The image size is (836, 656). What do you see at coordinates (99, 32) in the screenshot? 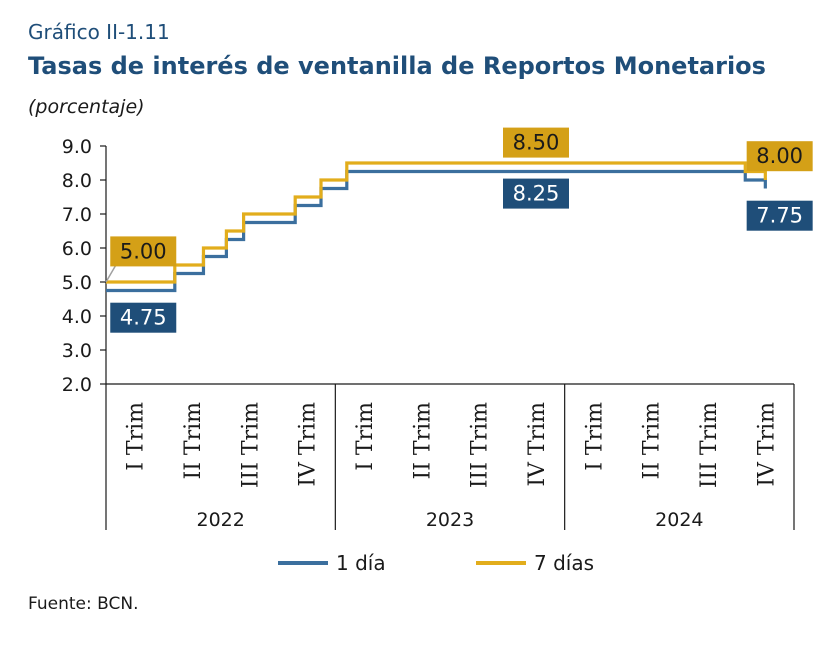
I see `chart-number: Gráfico II-1.11` at bounding box center [99, 32].